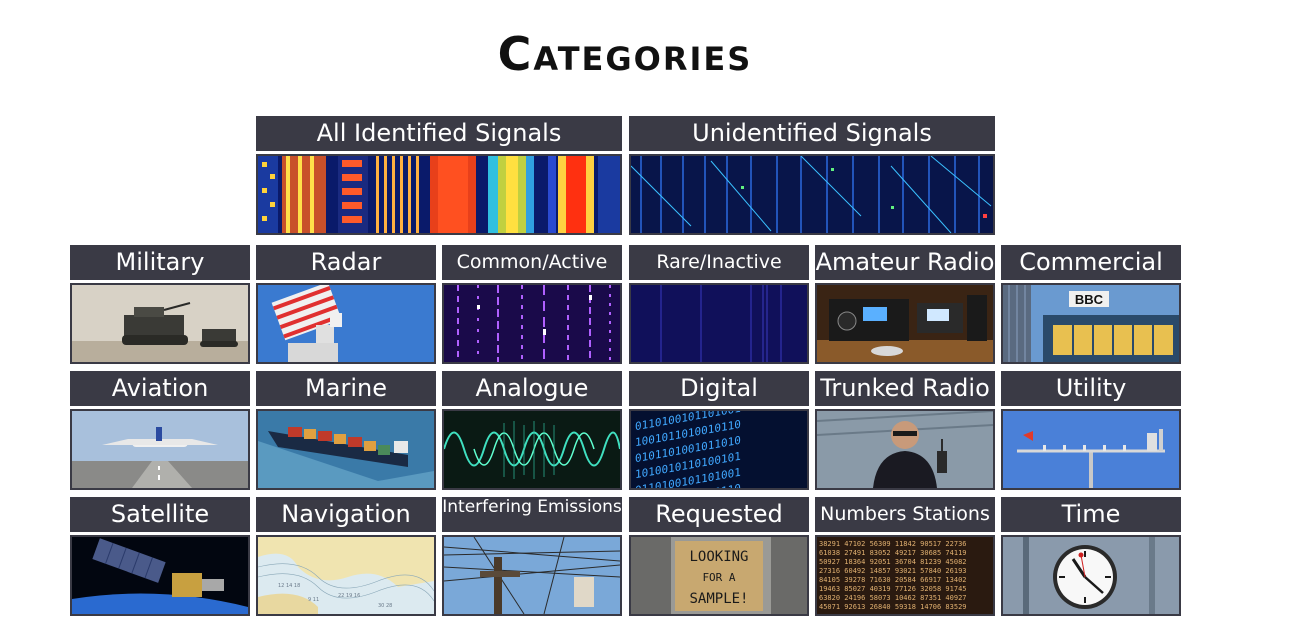  I want to click on svg-text:38291 47102 56309 11842 90517: 38291 47102 56309 11842 90517 22736, so click(893, 544).